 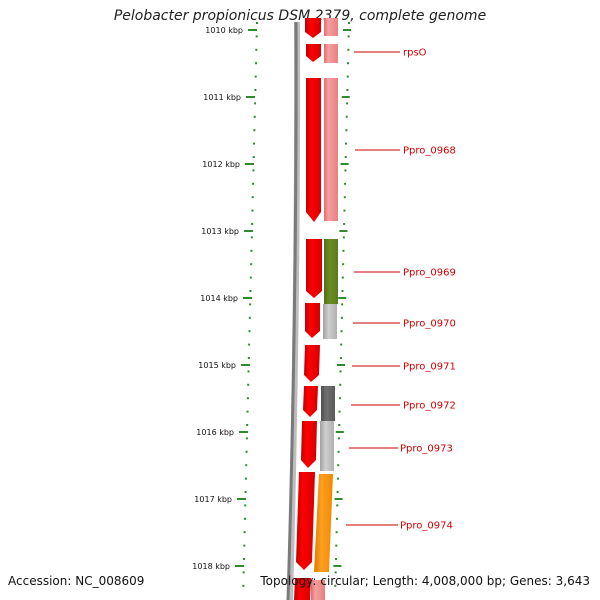 I want to click on gene-label: Ppro_0968, so click(x=429, y=151).